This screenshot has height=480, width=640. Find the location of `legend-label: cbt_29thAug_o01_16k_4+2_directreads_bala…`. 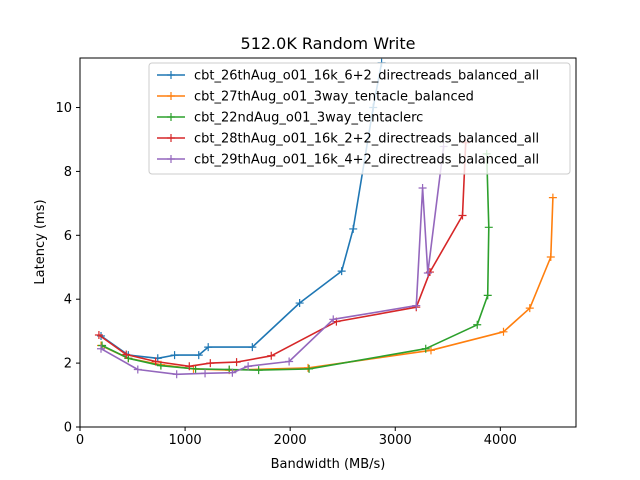

legend-label: cbt_29thAug_o01_16k_4+2_directreads_bala… is located at coordinates (366, 160).